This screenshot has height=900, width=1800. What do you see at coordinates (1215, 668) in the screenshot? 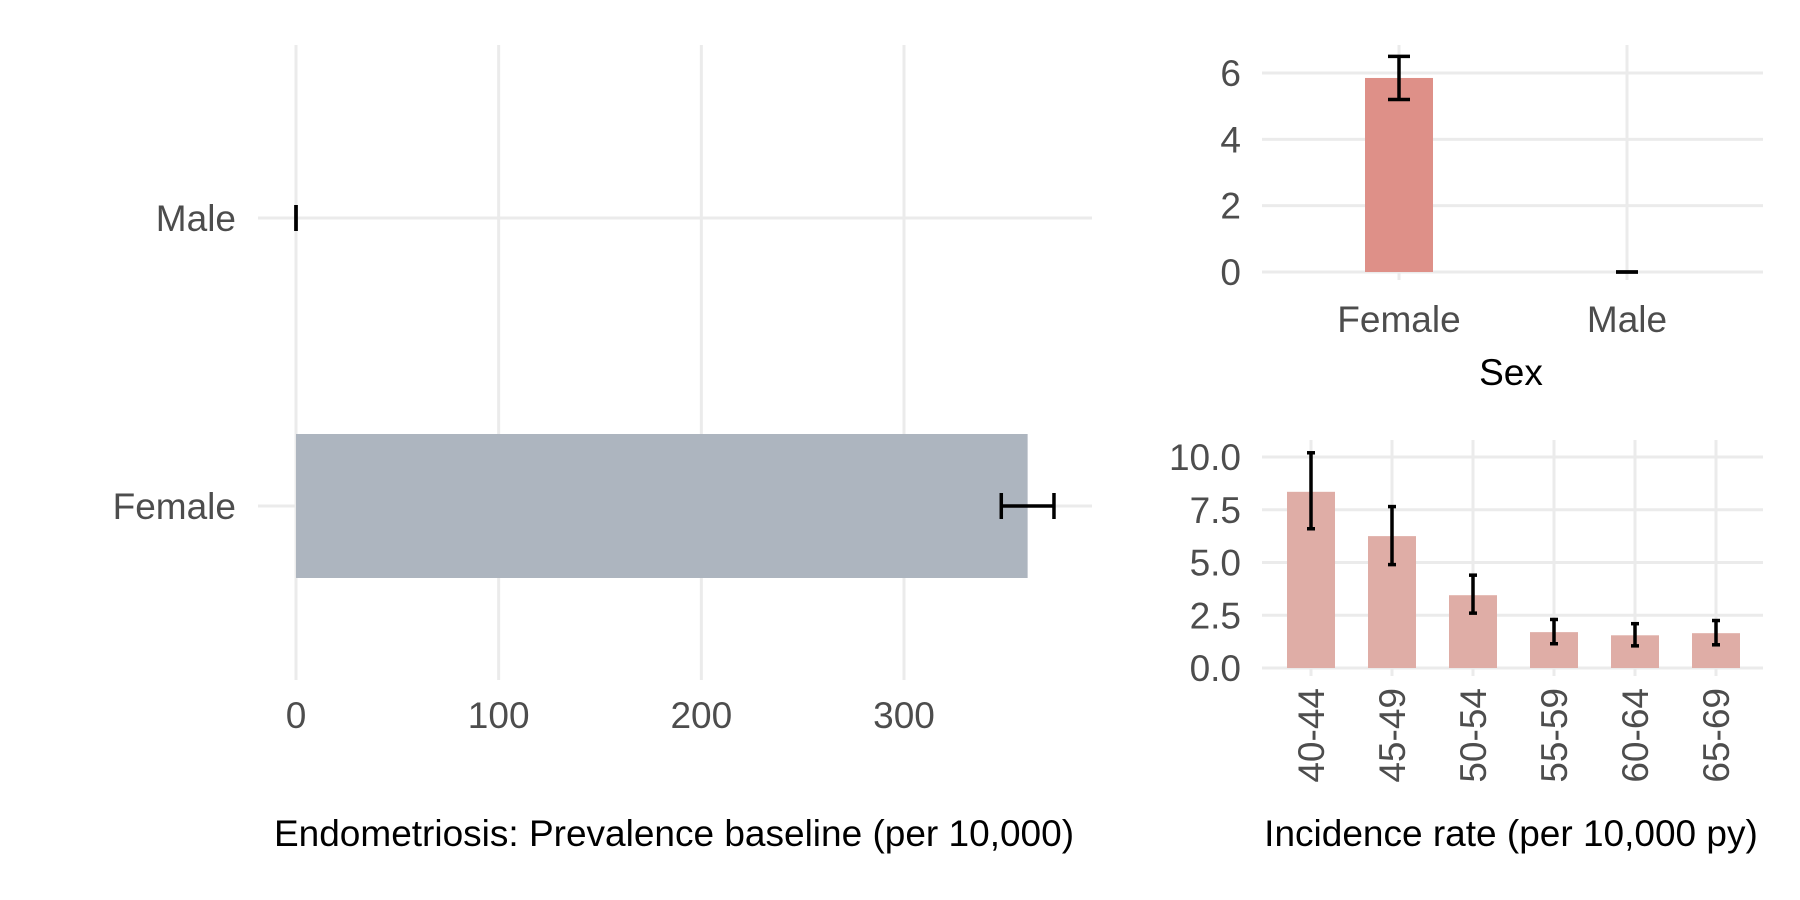
I see `age-tick-label: 0.0` at bounding box center [1215, 668].